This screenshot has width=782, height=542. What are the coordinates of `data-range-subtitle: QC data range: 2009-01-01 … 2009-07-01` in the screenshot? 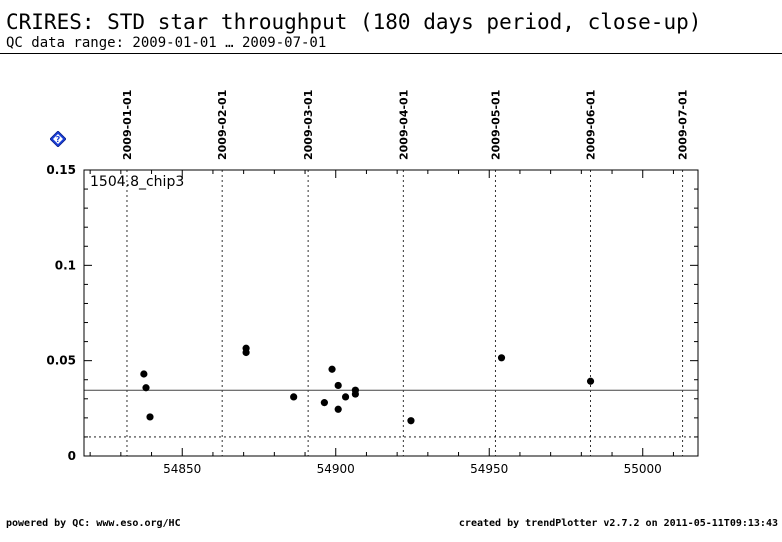 It's located at (166, 43).